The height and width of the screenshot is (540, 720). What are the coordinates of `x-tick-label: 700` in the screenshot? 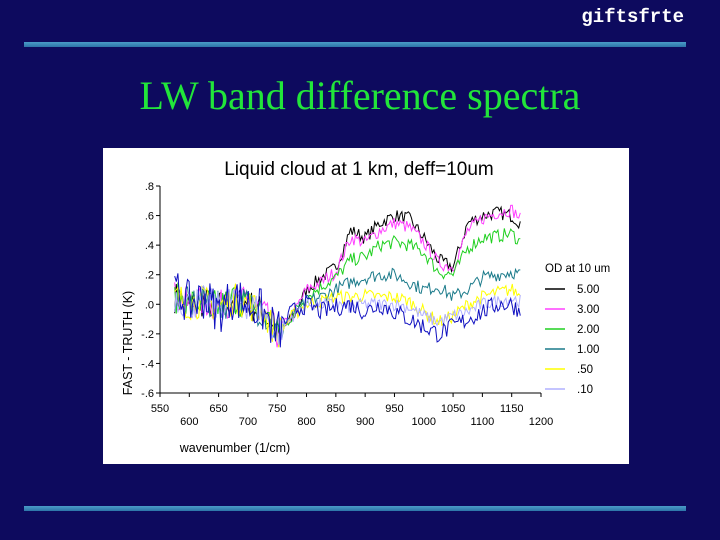 It's located at (248, 422).